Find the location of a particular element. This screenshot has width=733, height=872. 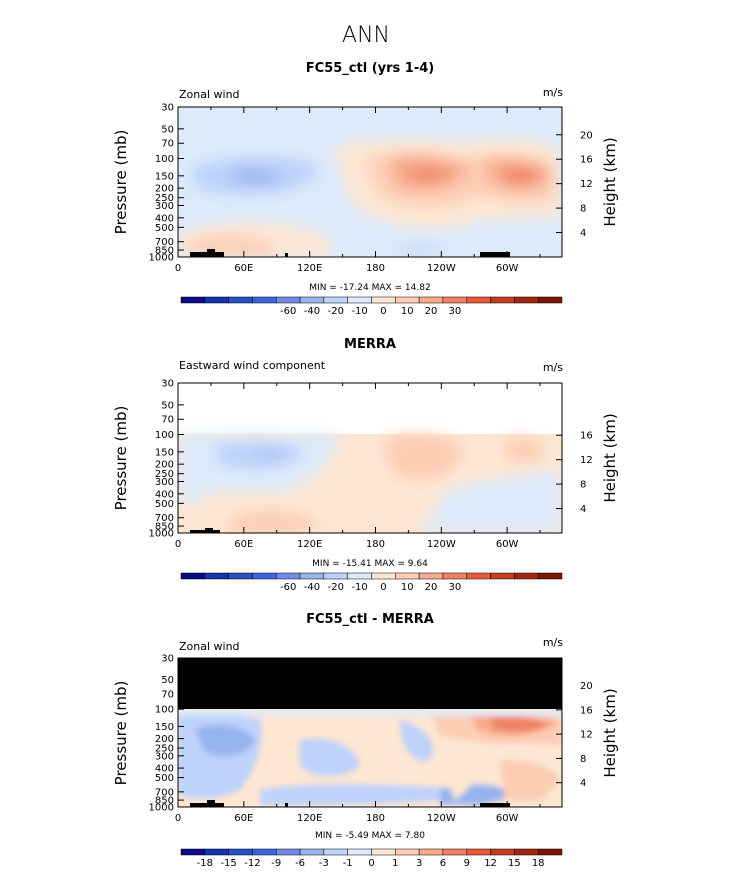

pressure-tick-label: 70 is located at coordinates (167, 144).